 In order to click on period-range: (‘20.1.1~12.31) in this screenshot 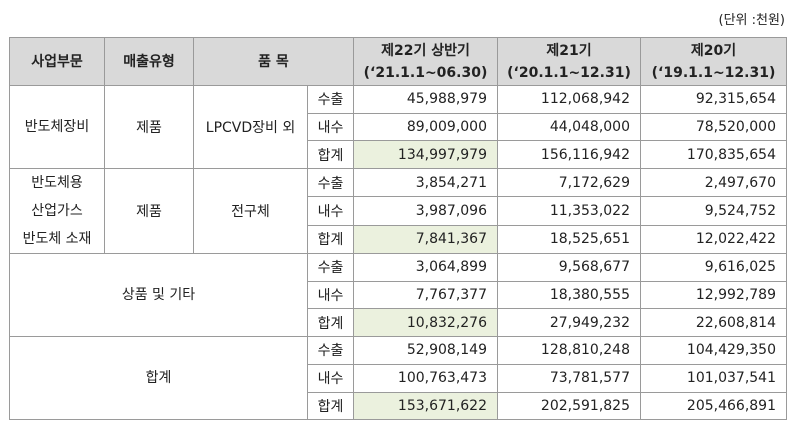, I will do `click(569, 72)`.